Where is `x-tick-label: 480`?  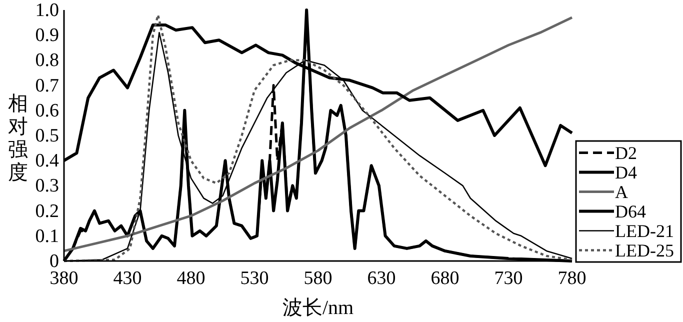 x-tick-label: 480 is located at coordinates (191, 278).